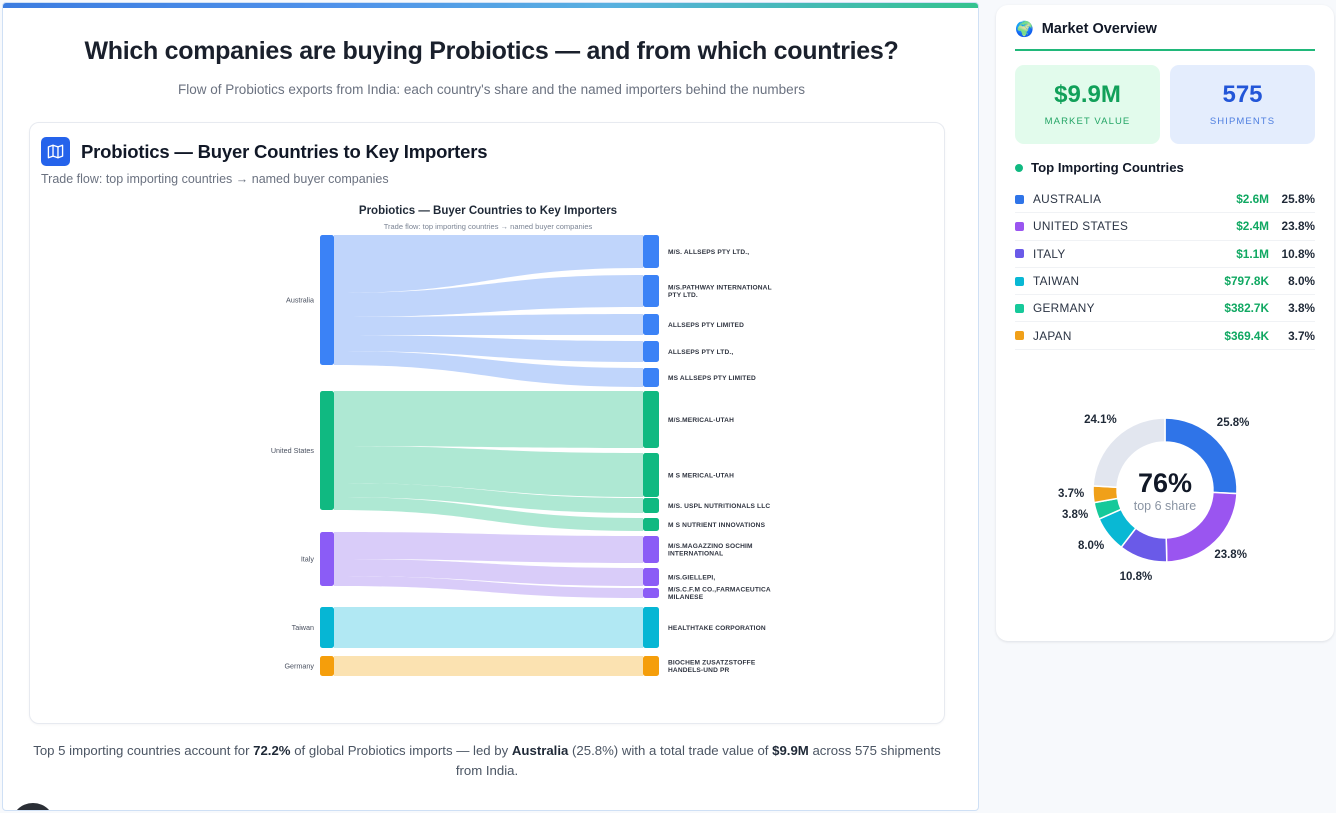 The width and height of the screenshot is (1336, 813). I want to click on country-name: ITALY, so click(1049, 253).